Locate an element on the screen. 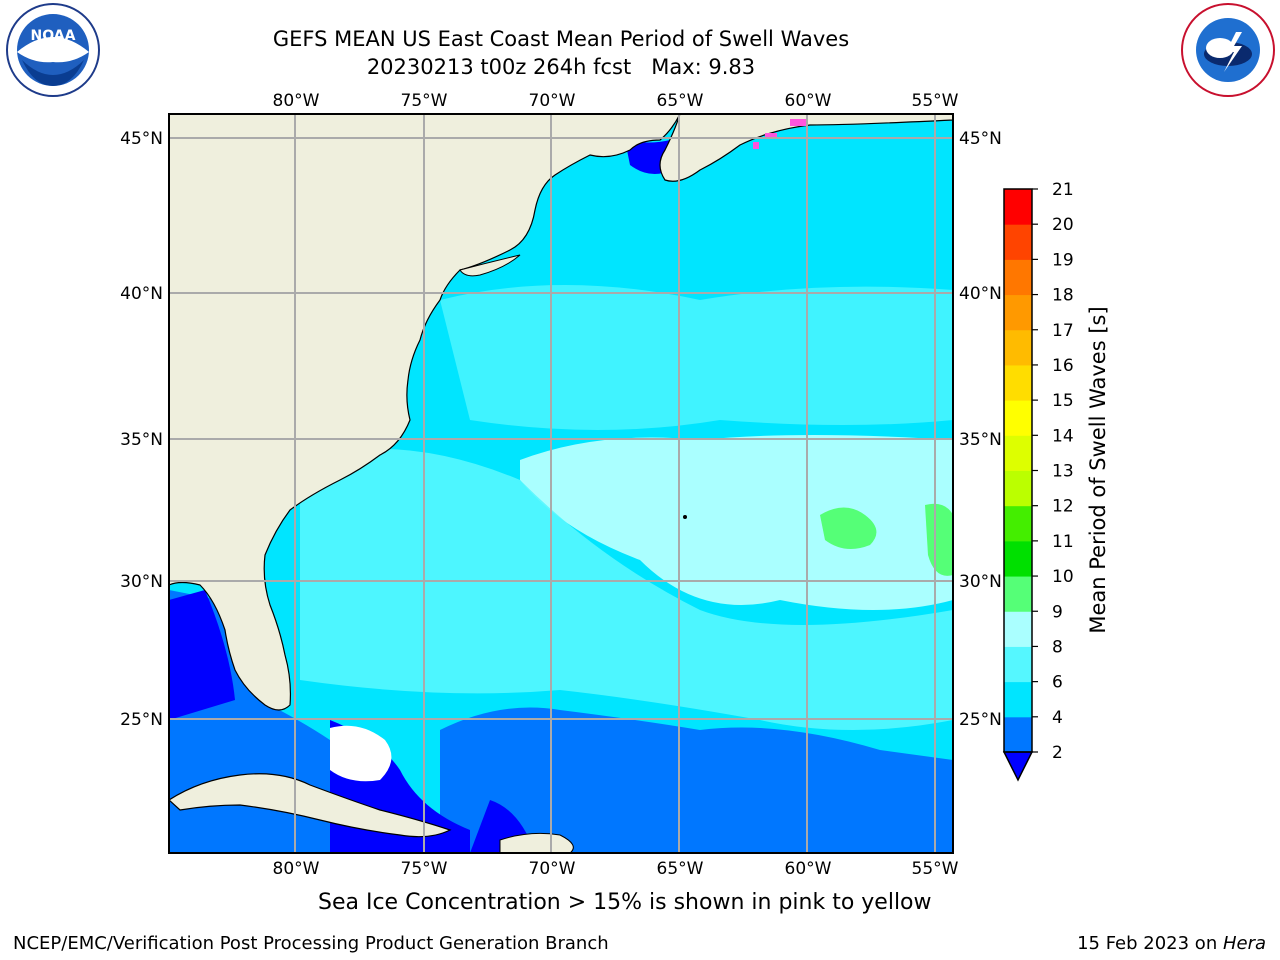  colorbar-tick-label: 13 is located at coordinates (1063, 472).